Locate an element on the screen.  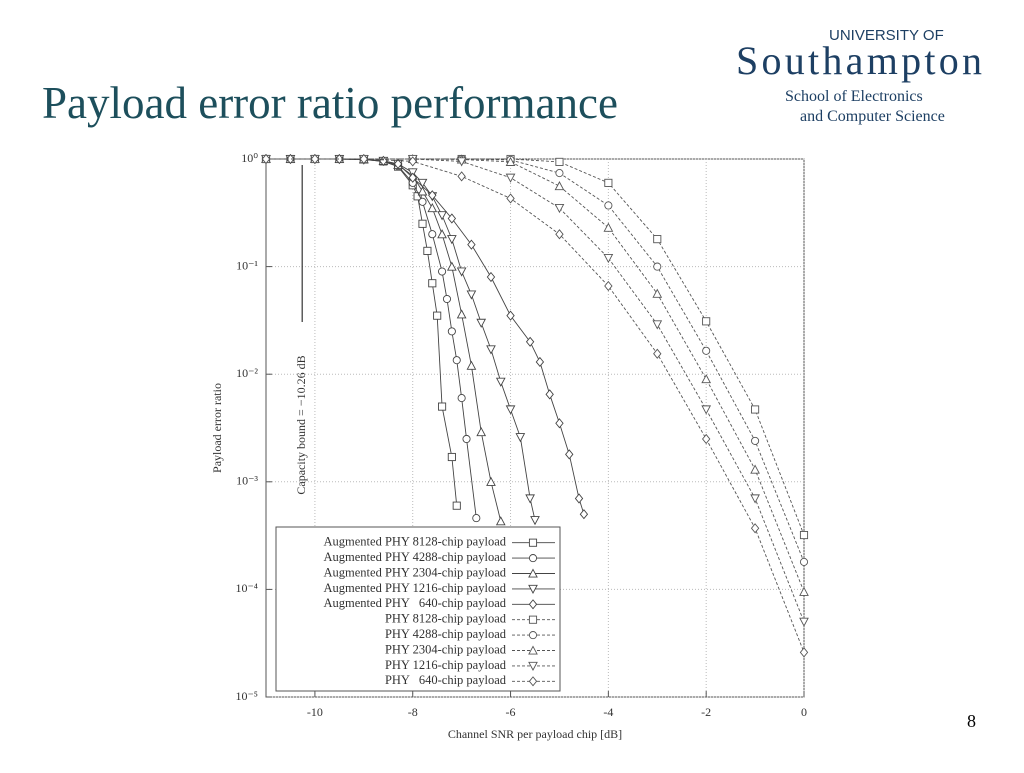
legend-label: Augmented PHY 4288-chip payload is located at coordinates (415, 557).